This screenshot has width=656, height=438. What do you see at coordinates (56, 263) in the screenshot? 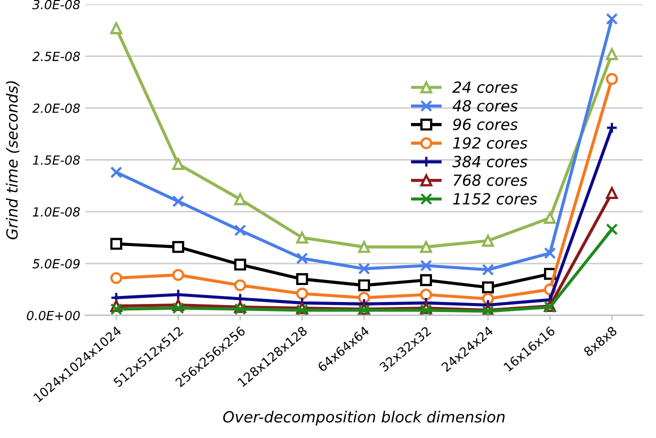
I see `y-tick-label: 5.0E-09` at bounding box center [56, 263].